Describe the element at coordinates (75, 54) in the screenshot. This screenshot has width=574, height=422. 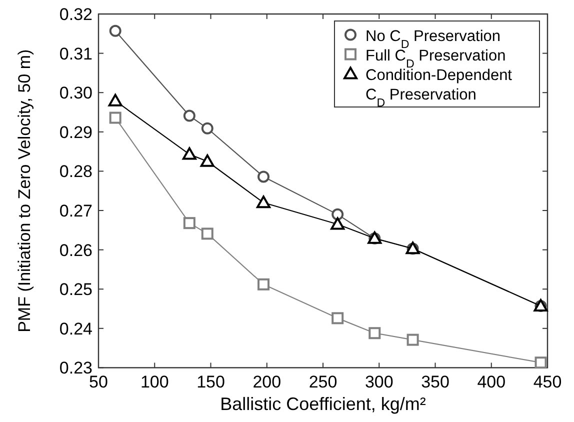
I see `y-tick-label: 0.31` at that location.